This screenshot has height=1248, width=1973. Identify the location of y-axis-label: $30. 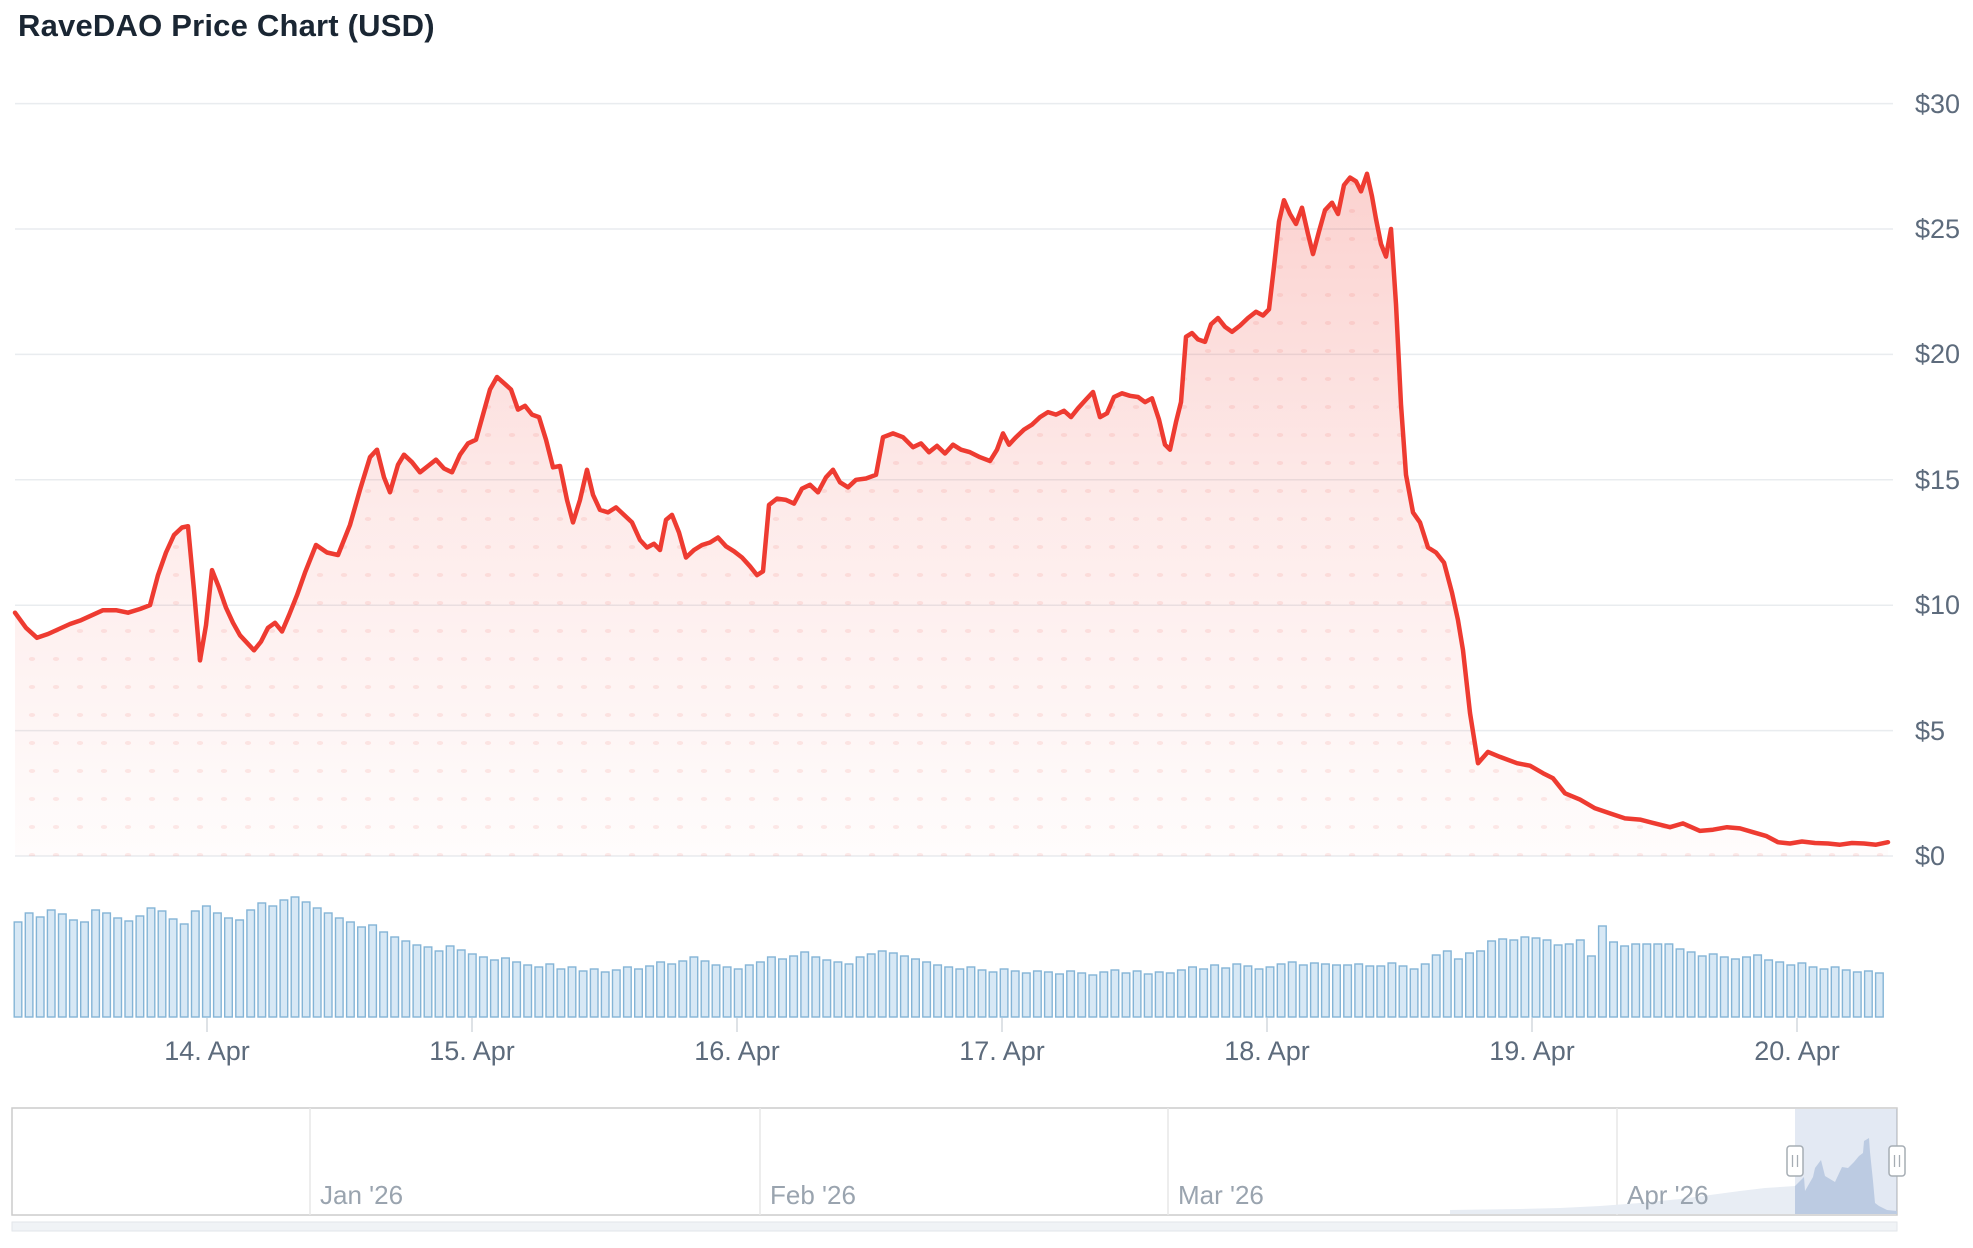
(1938, 103).